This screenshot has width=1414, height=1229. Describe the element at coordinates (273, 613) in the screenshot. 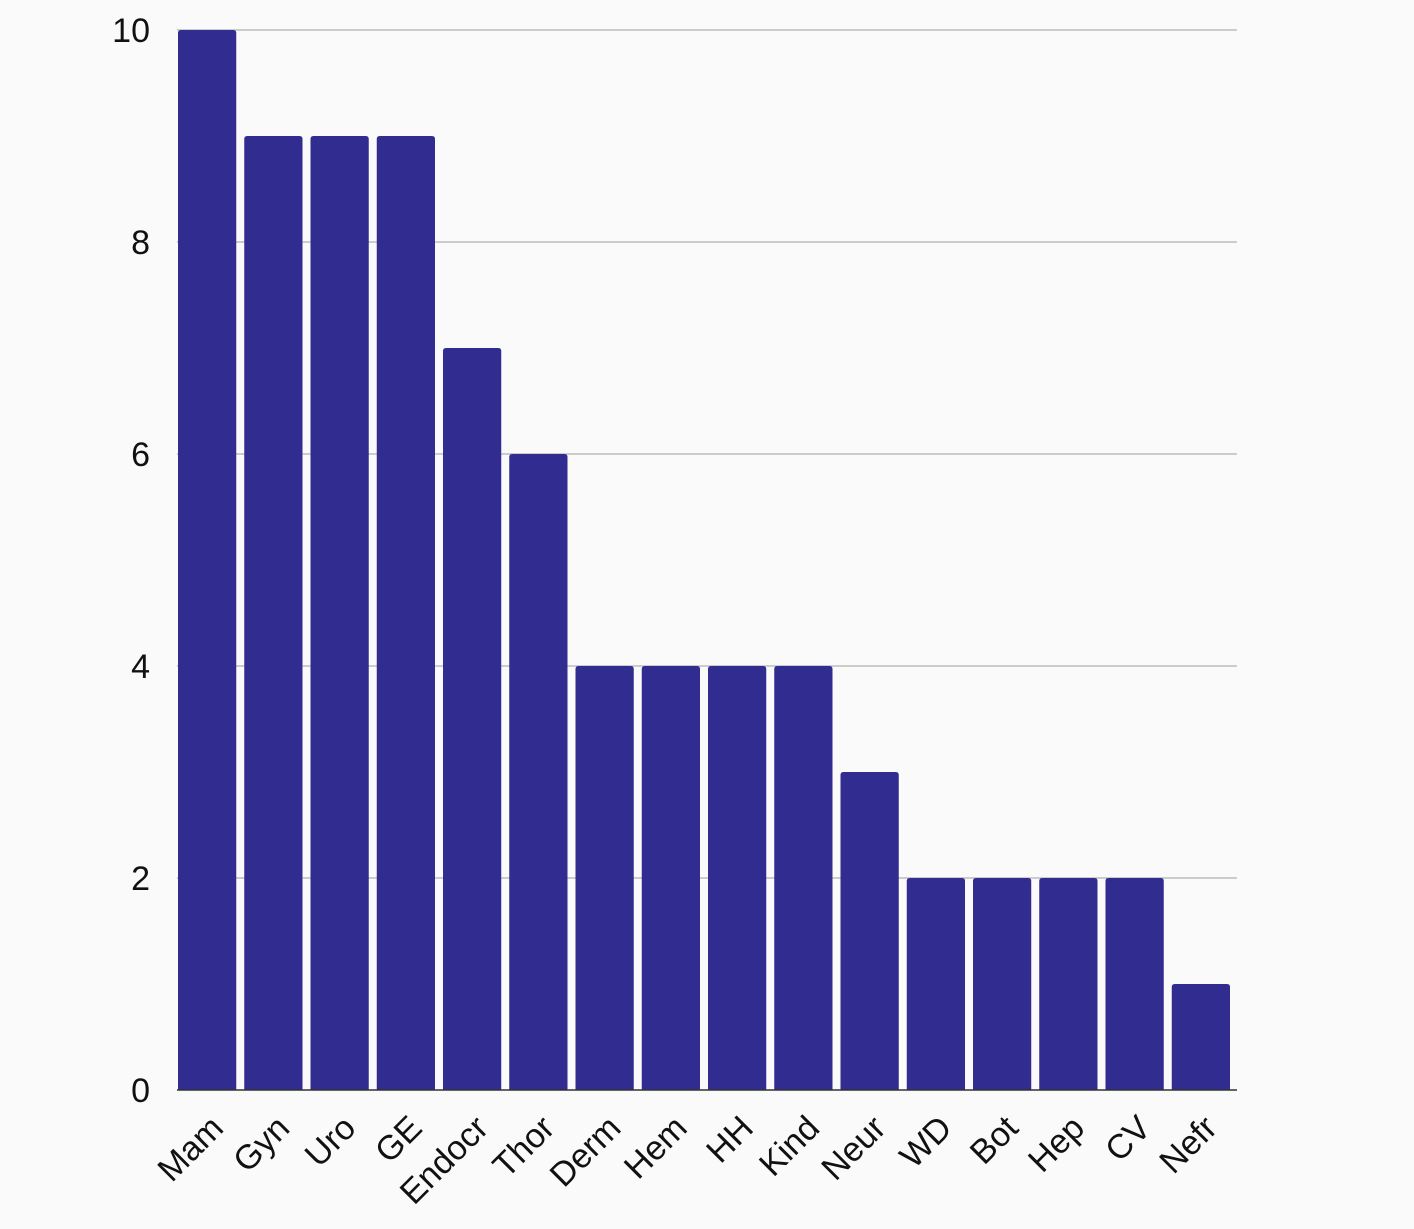

I see `bar-gyn` at that location.